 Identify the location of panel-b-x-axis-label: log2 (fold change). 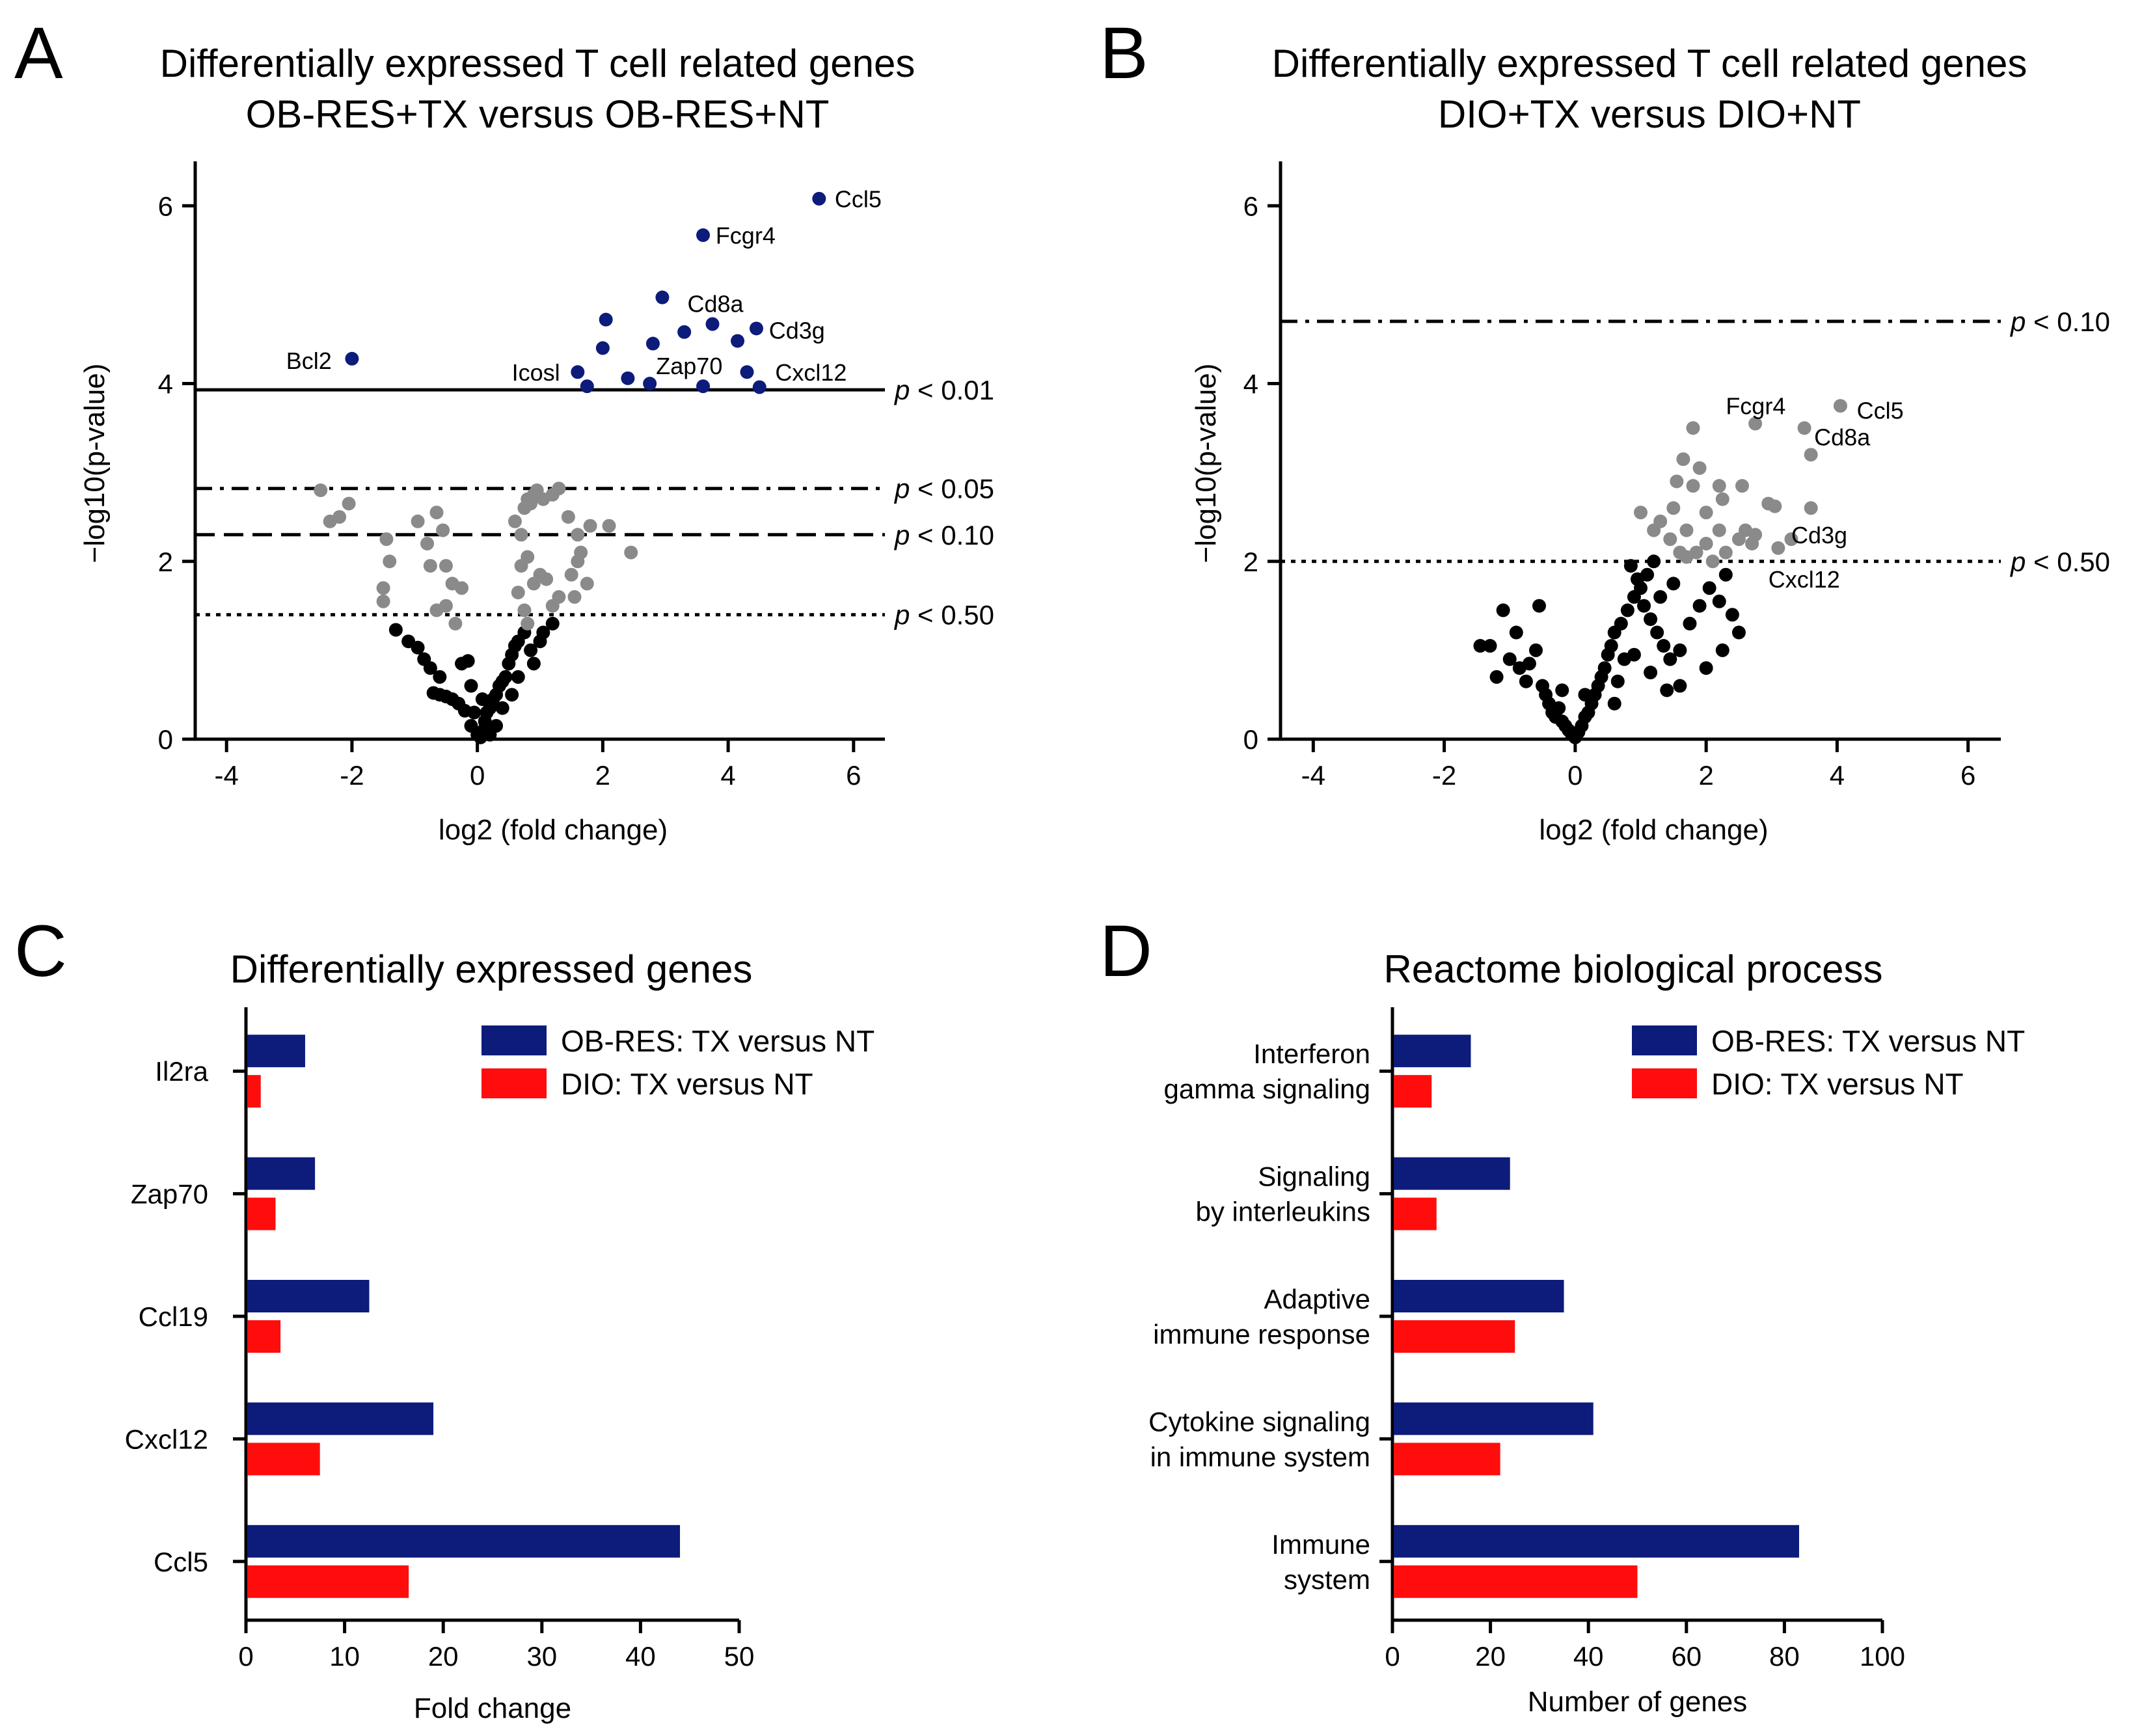
(1653, 830).